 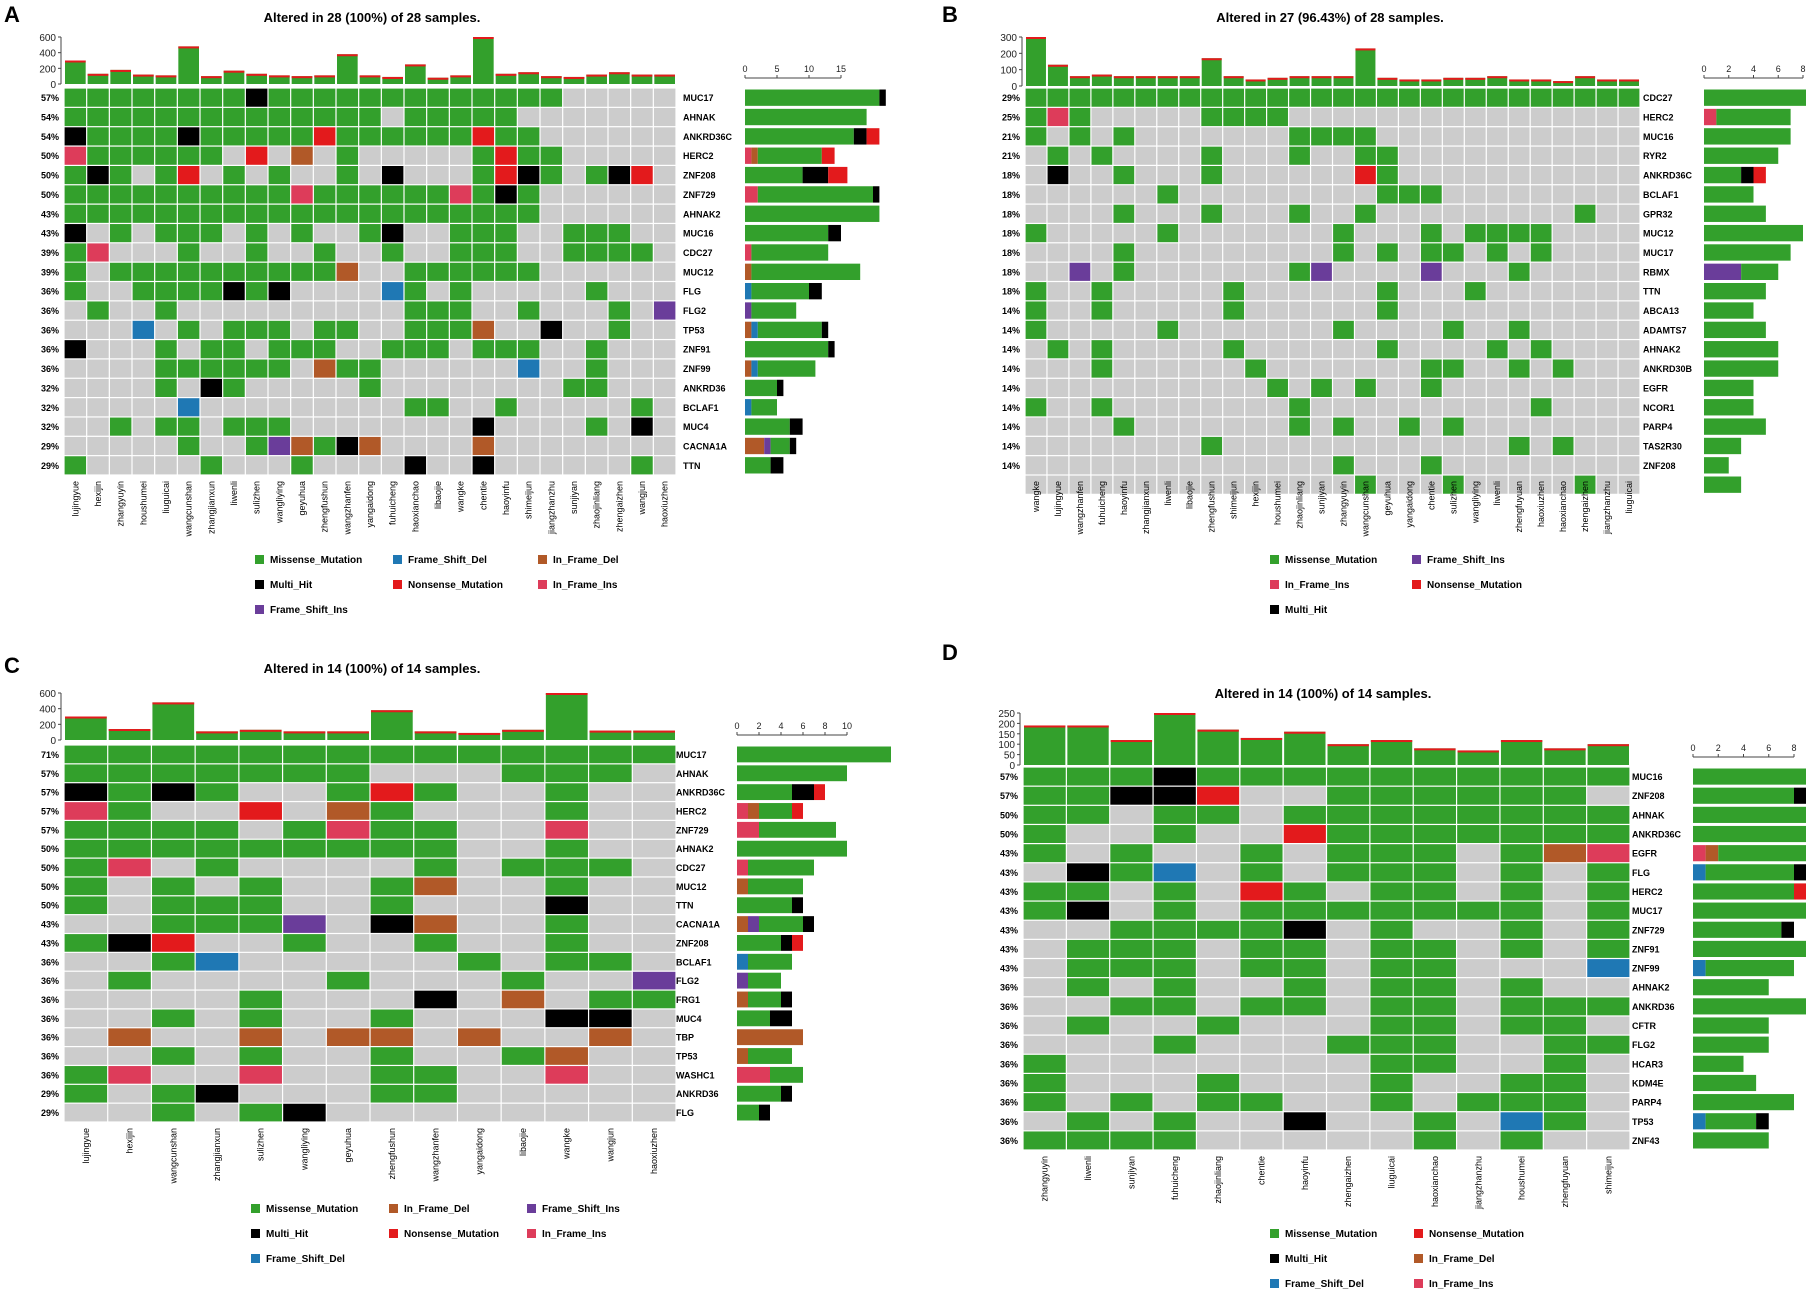 I want to click on sample-label: wangzhanfen, so click(x=436, y=1155).